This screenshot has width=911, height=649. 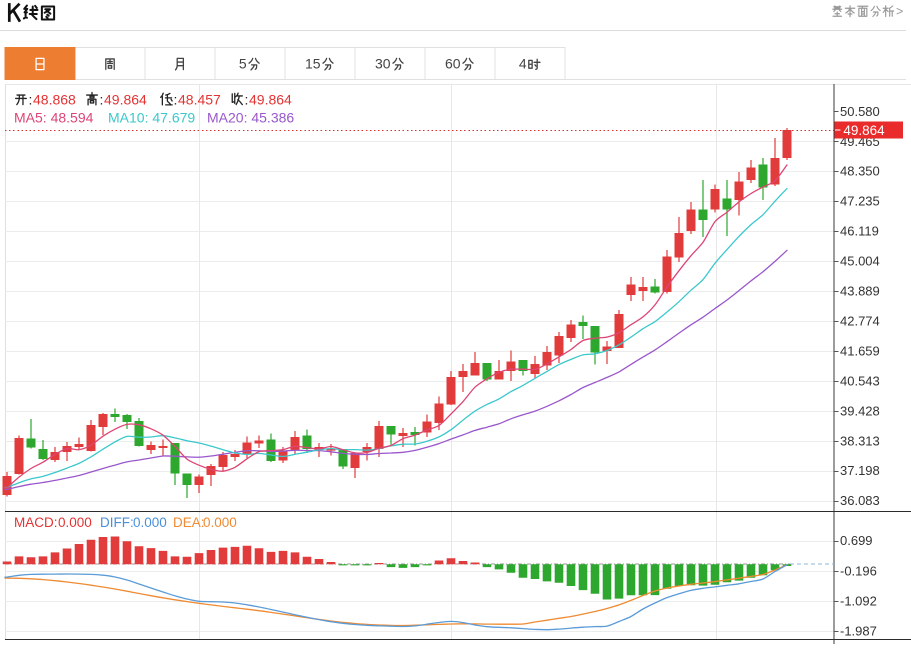 I want to click on svg-text: 38.313, so click(x=860, y=440).